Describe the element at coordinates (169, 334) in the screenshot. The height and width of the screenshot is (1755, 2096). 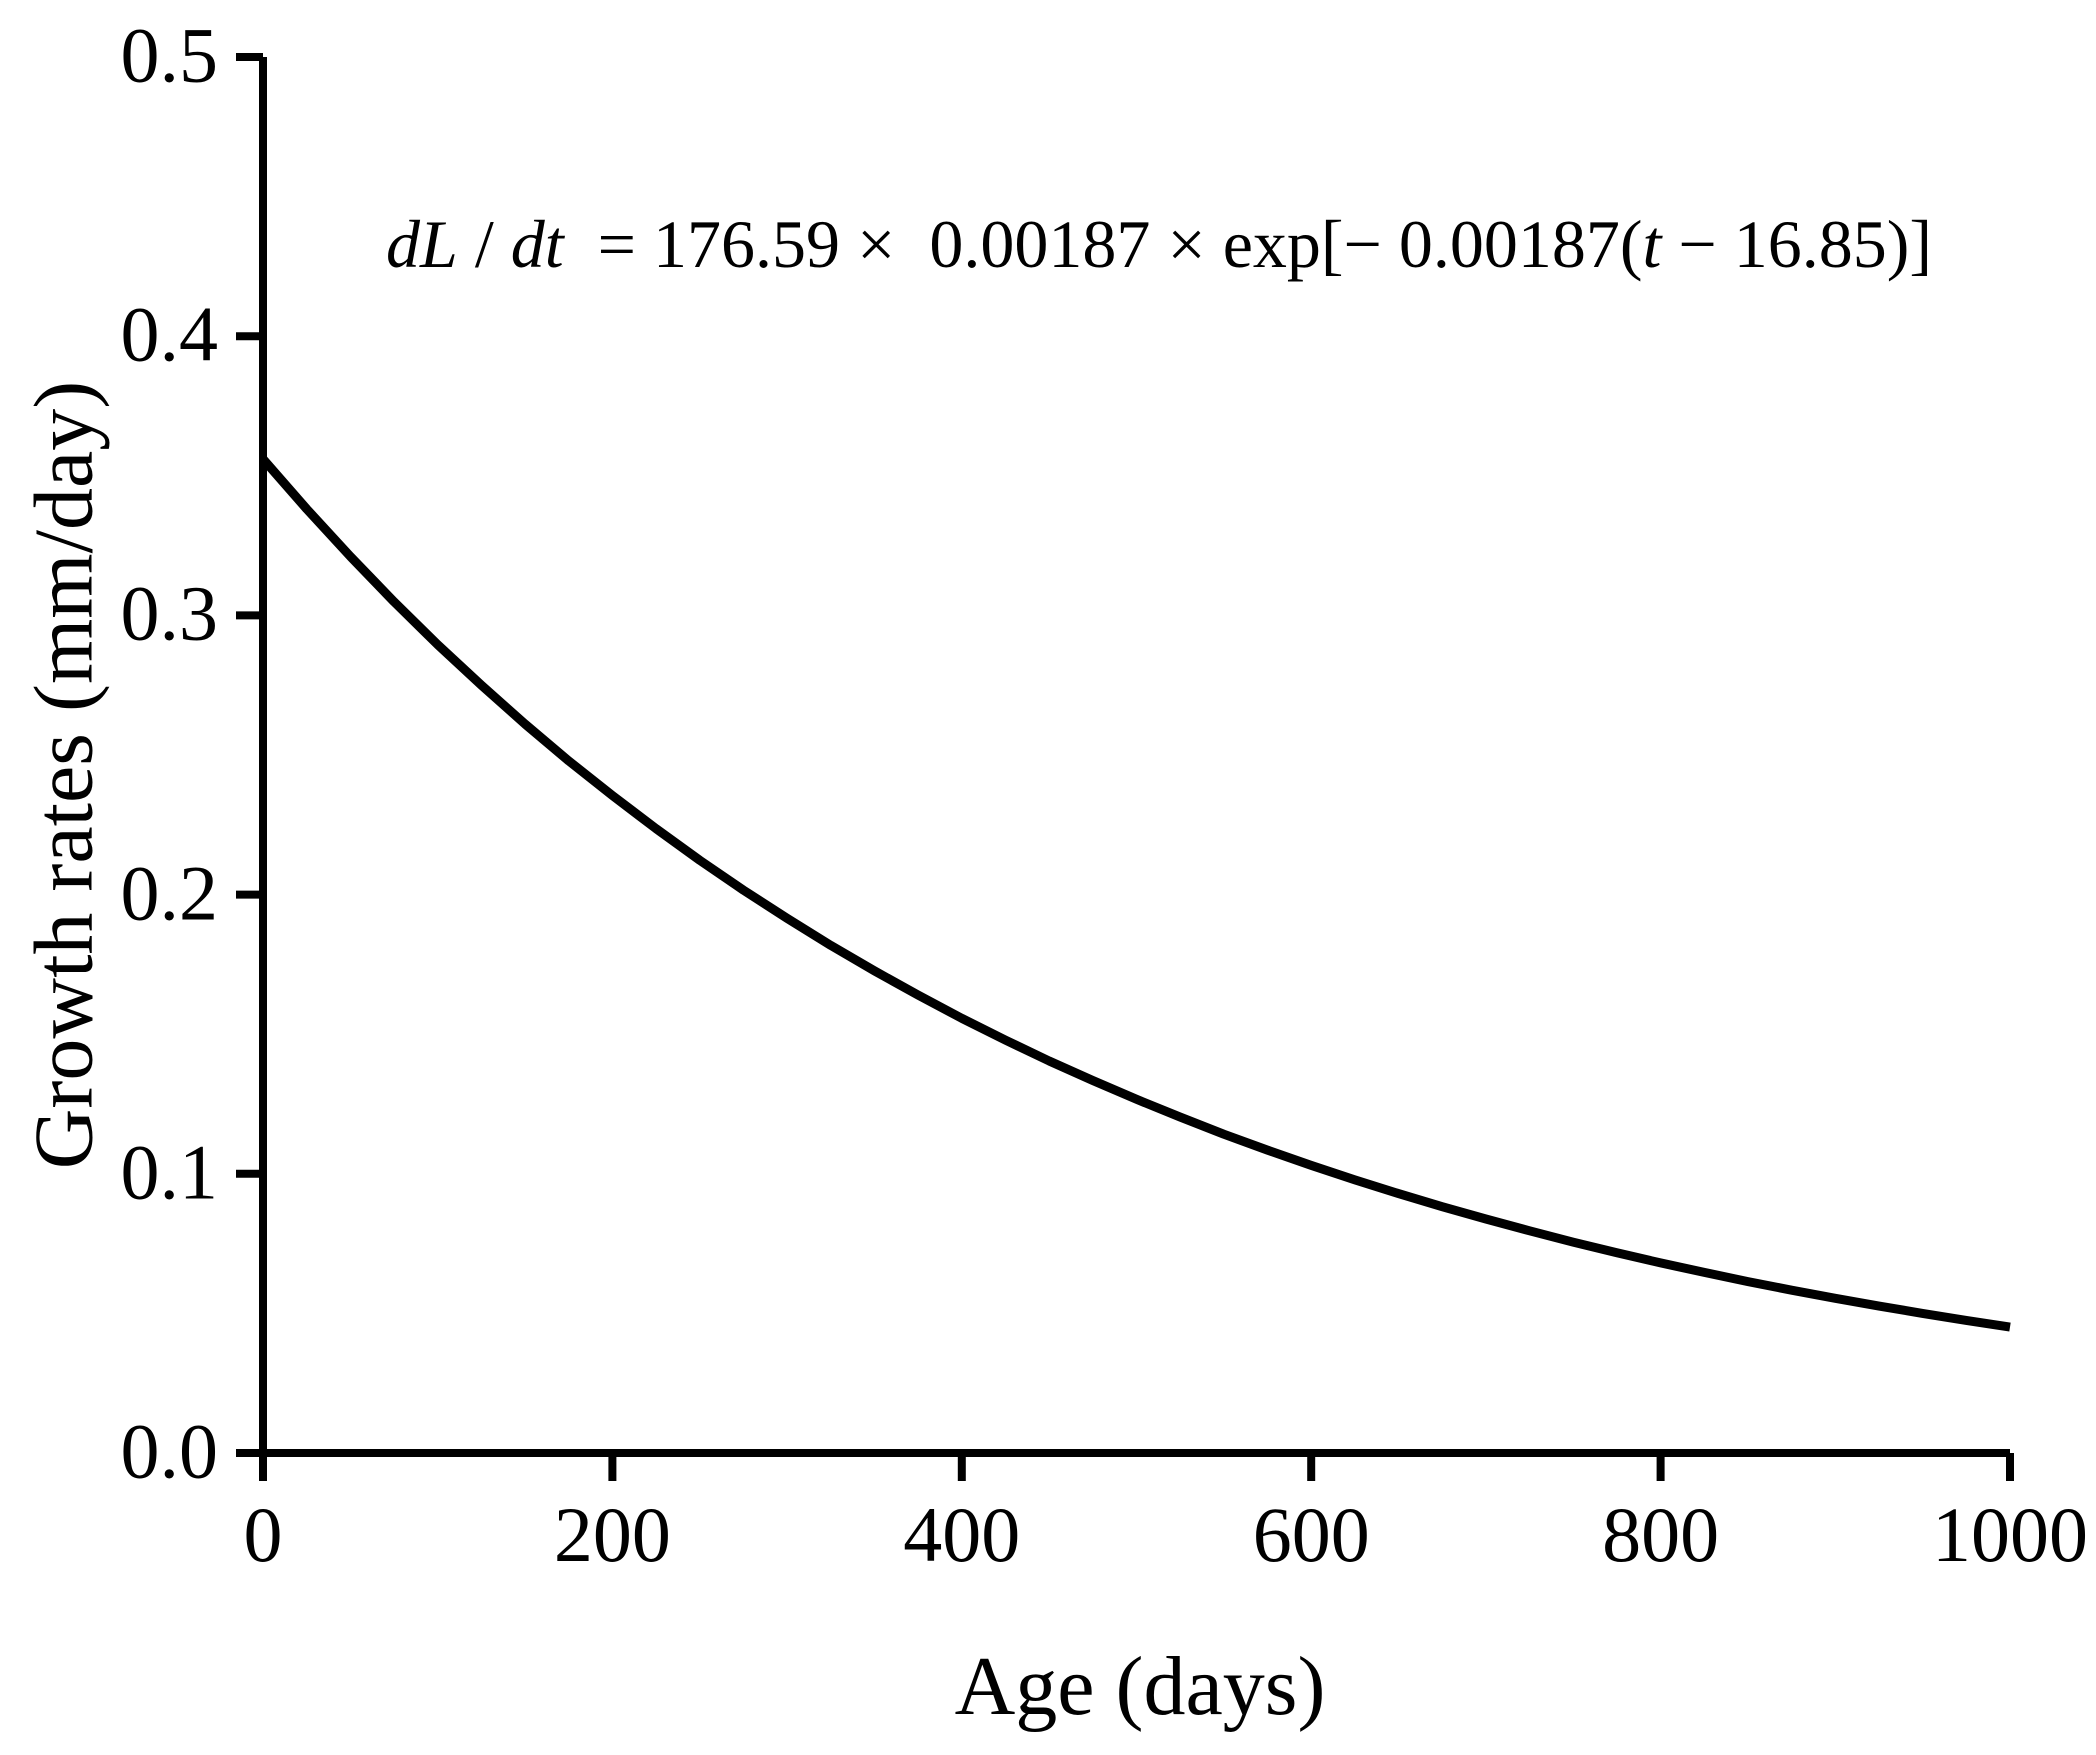
I see `y-tick-label: 0.4` at that location.